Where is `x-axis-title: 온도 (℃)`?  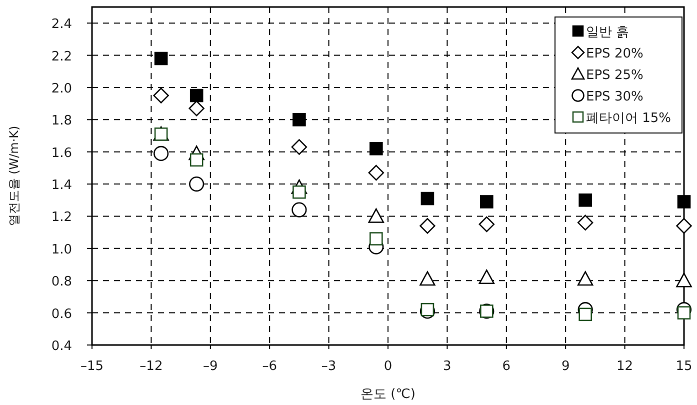 x-axis-title: 온도 (℃) is located at coordinates (388, 394).